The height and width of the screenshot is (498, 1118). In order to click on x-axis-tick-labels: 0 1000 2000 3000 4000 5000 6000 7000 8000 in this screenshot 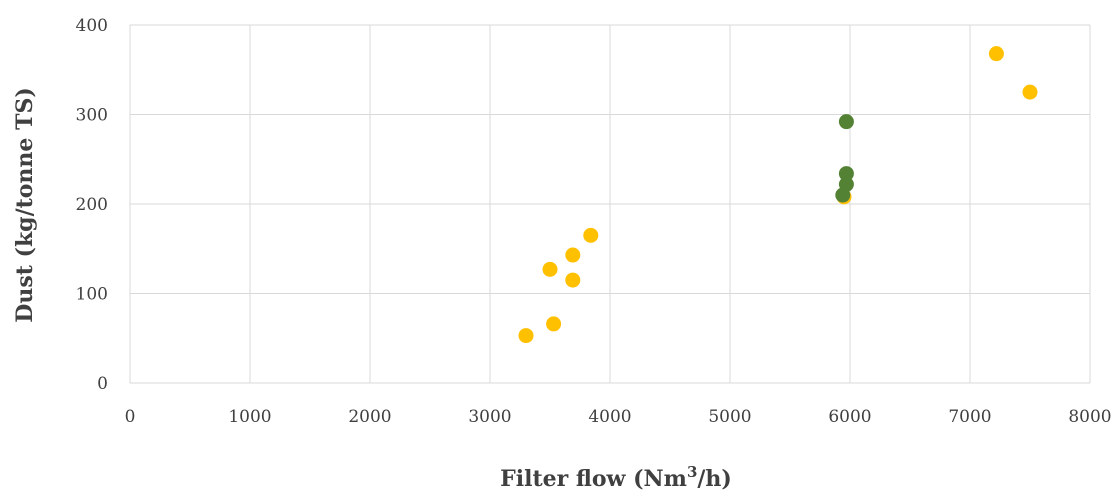, I will do `click(618, 417)`.